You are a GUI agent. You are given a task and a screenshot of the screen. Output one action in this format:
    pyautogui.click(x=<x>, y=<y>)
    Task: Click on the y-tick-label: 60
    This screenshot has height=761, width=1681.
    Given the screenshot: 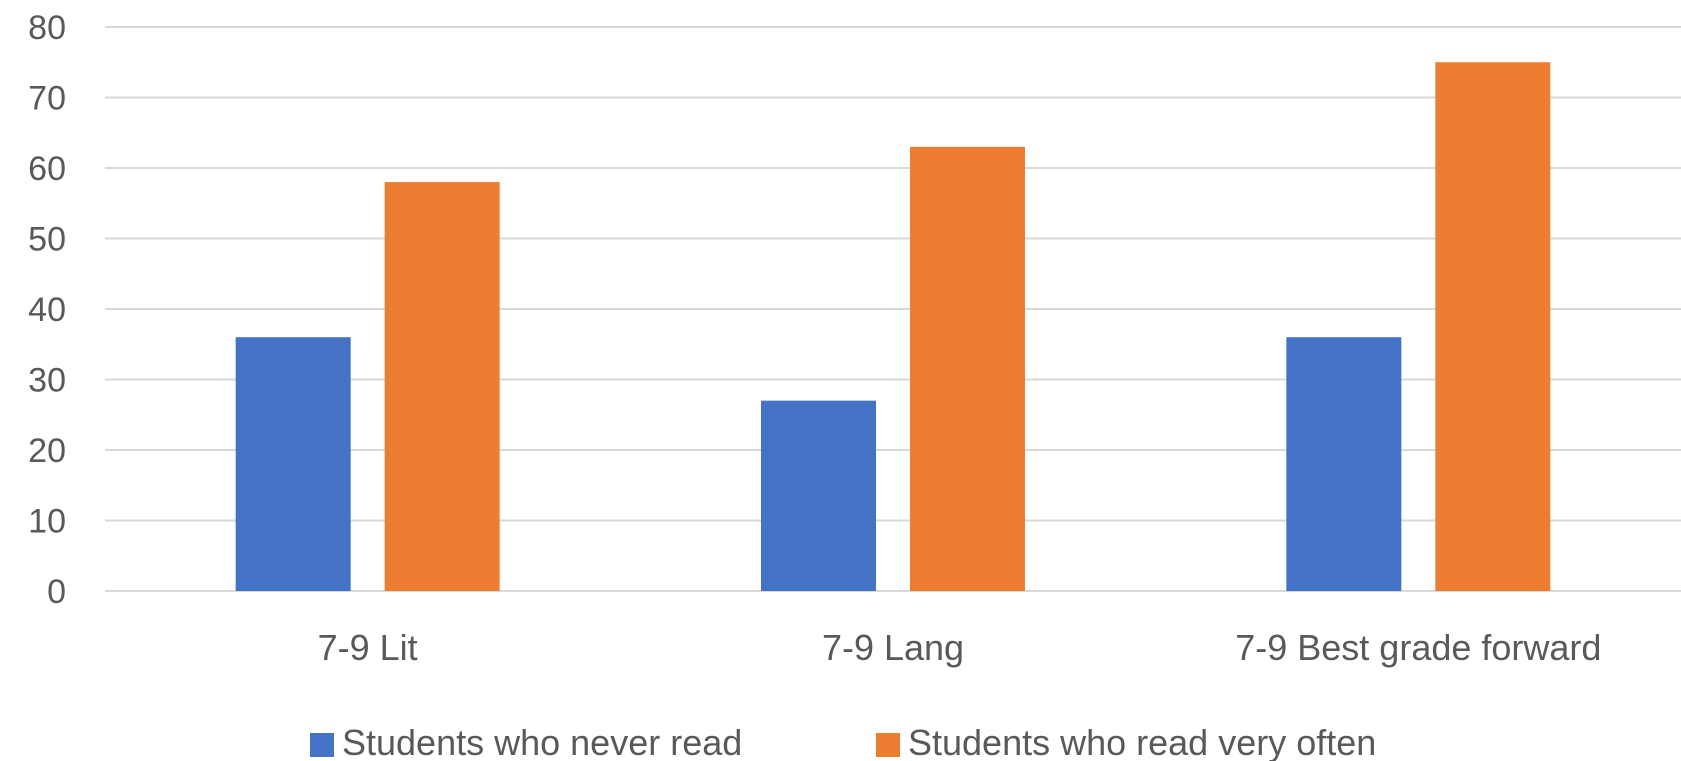 What is the action you would take?
    pyautogui.click(x=47, y=169)
    